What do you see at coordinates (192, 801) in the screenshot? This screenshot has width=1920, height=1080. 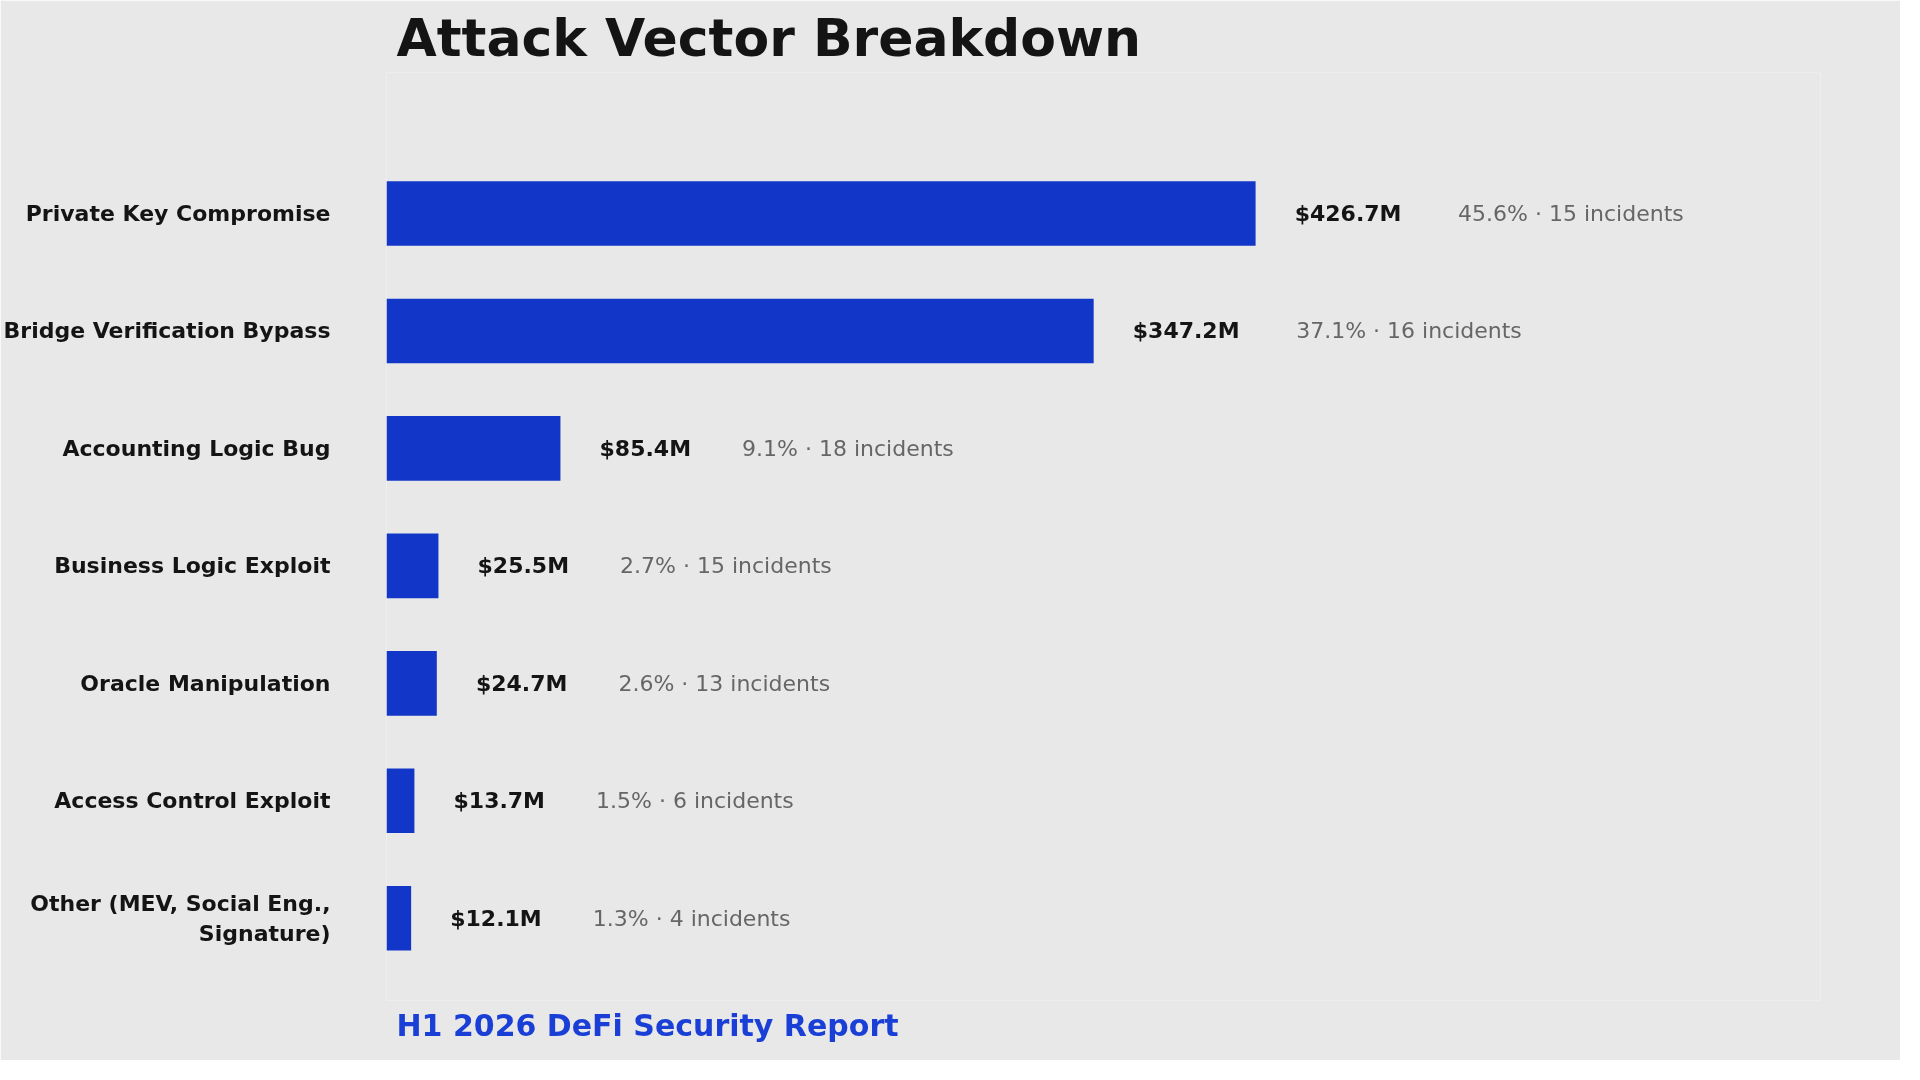 I see `y-tick-label: Access Control Exploit` at bounding box center [192, 801].